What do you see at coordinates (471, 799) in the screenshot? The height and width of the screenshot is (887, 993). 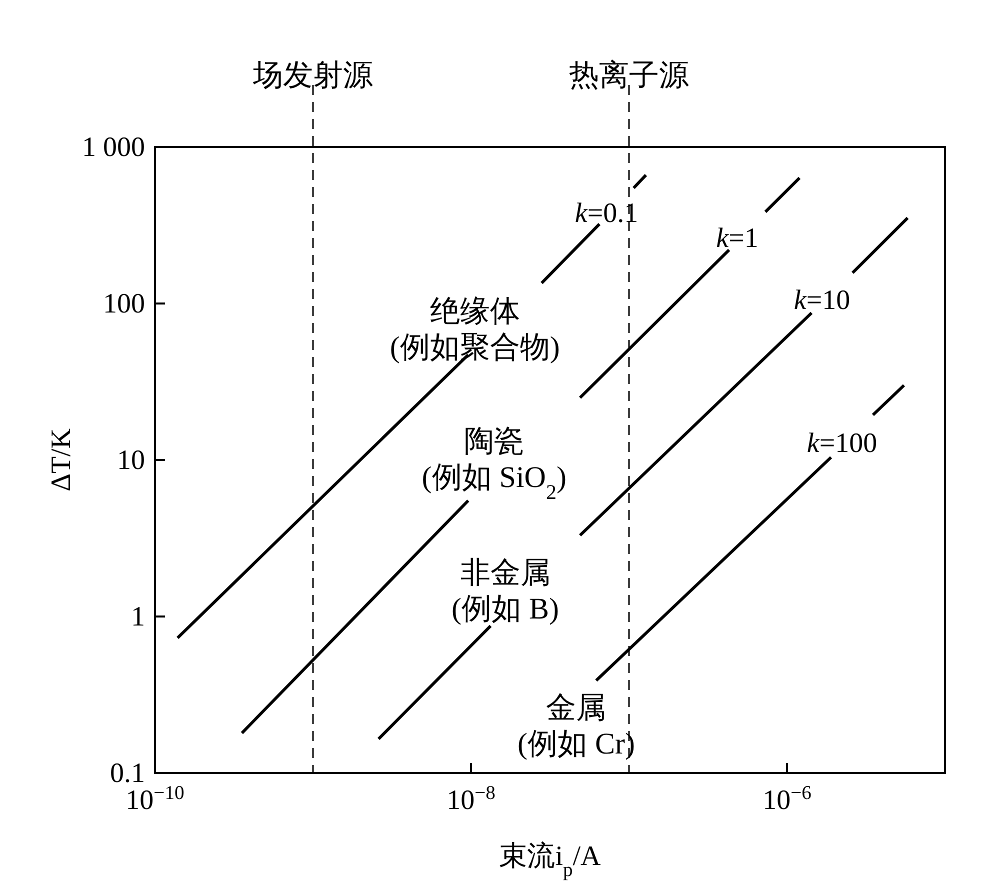 I see `x-tick-label: 10$^{−8}$` at bounding box center [471, 799].